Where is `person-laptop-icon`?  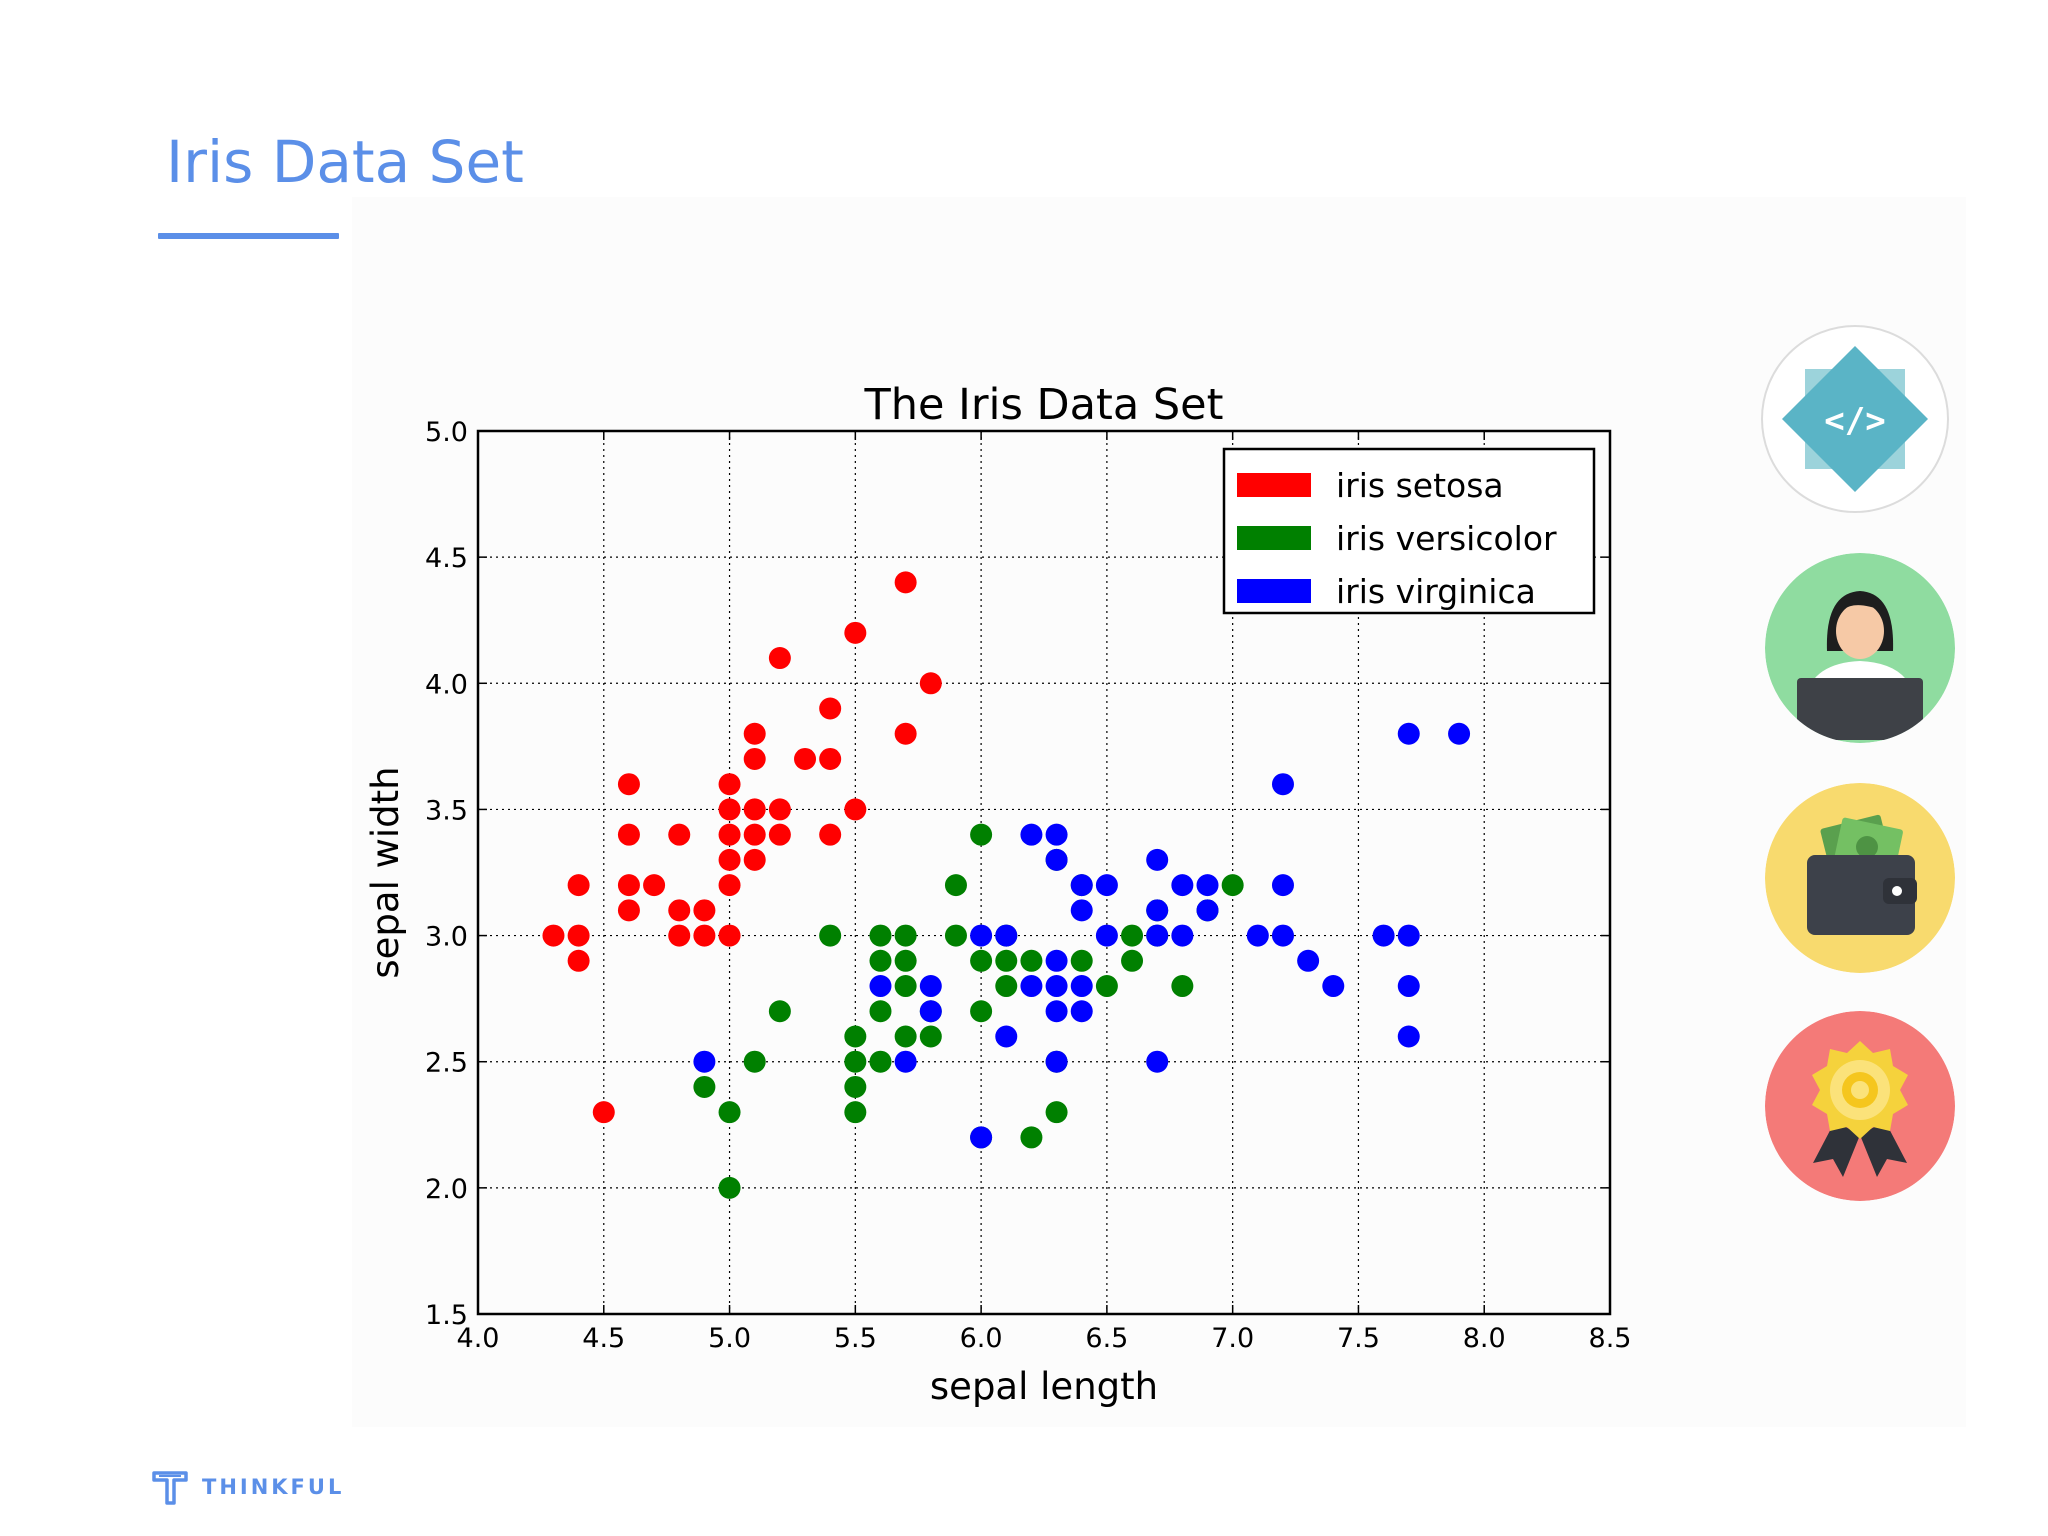
person-laptop-icon is located at coordinates (1860, 648).